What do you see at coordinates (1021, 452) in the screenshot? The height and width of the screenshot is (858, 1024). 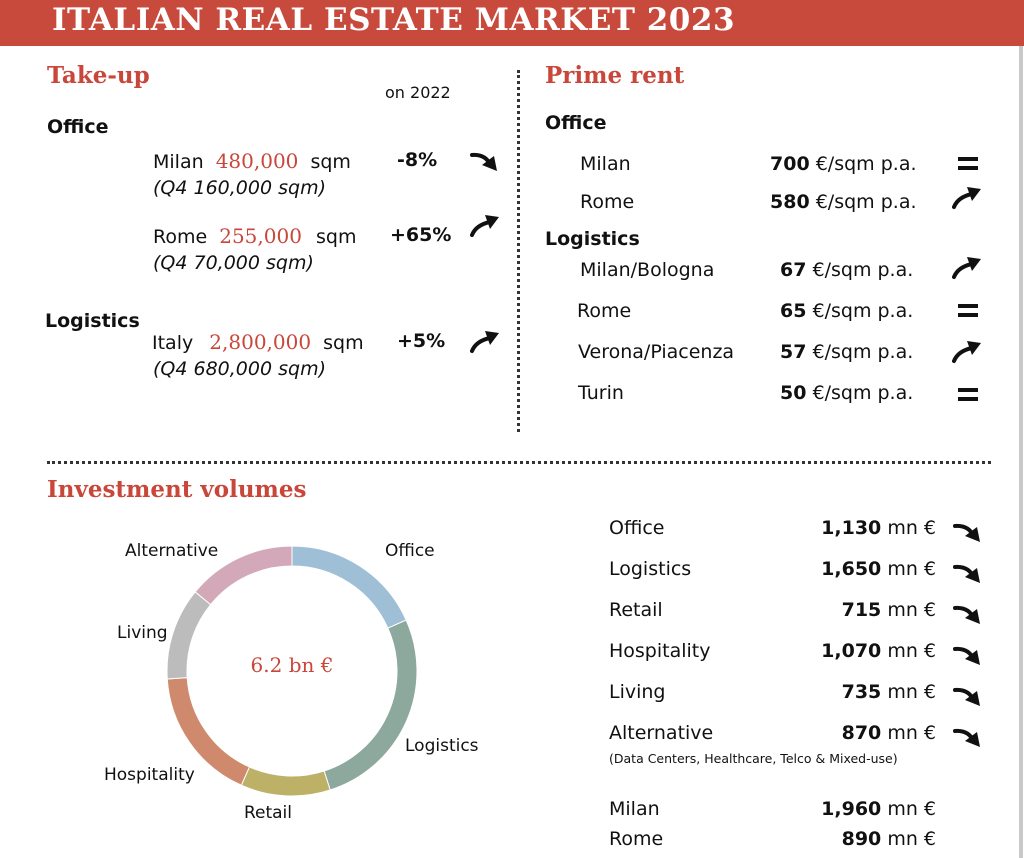 I see `page-border` at bounding box center [1021, 452].